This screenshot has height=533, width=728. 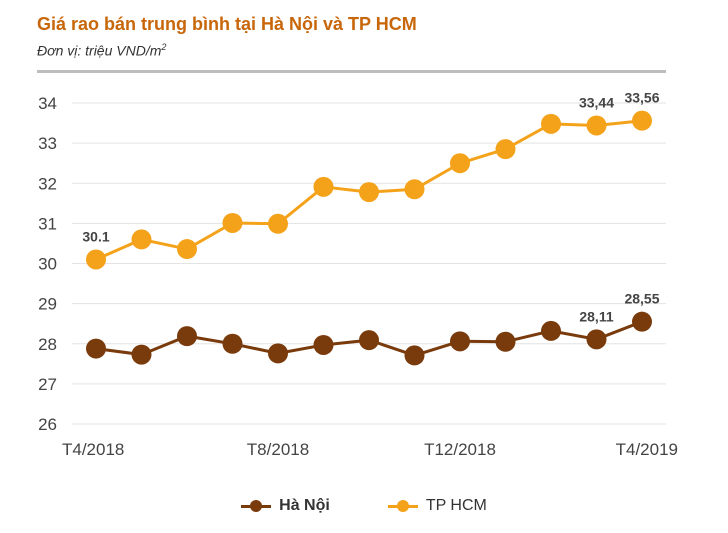 I want to click on legend-swatch-ha-noi, so click(x=256, y=506).